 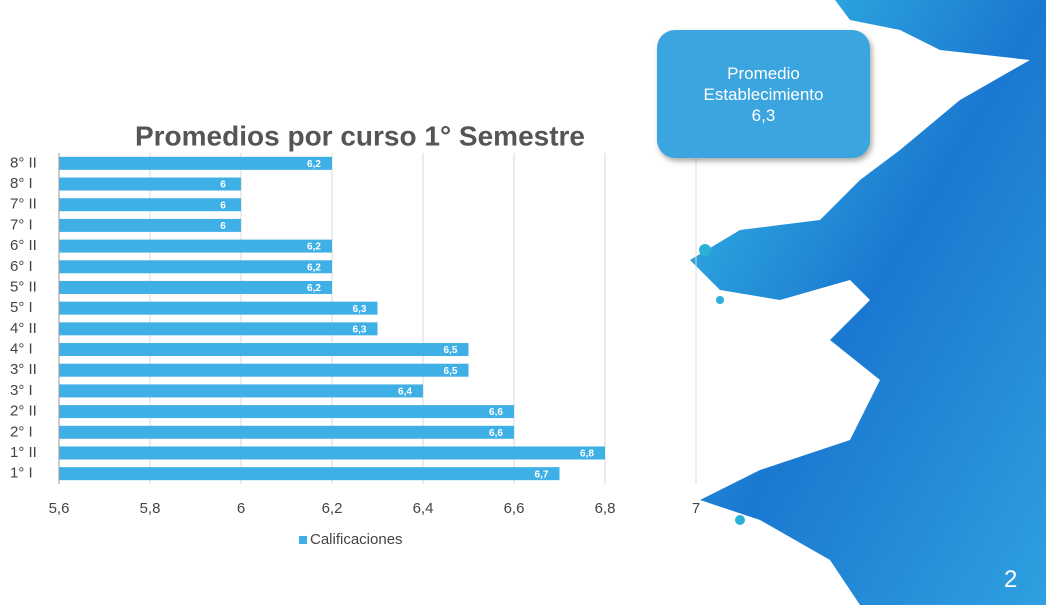 What do you see at coordinates (605, 508) in the screenshot?
I see `x-tick-label: 6,8` at bounding box center [605, 508].